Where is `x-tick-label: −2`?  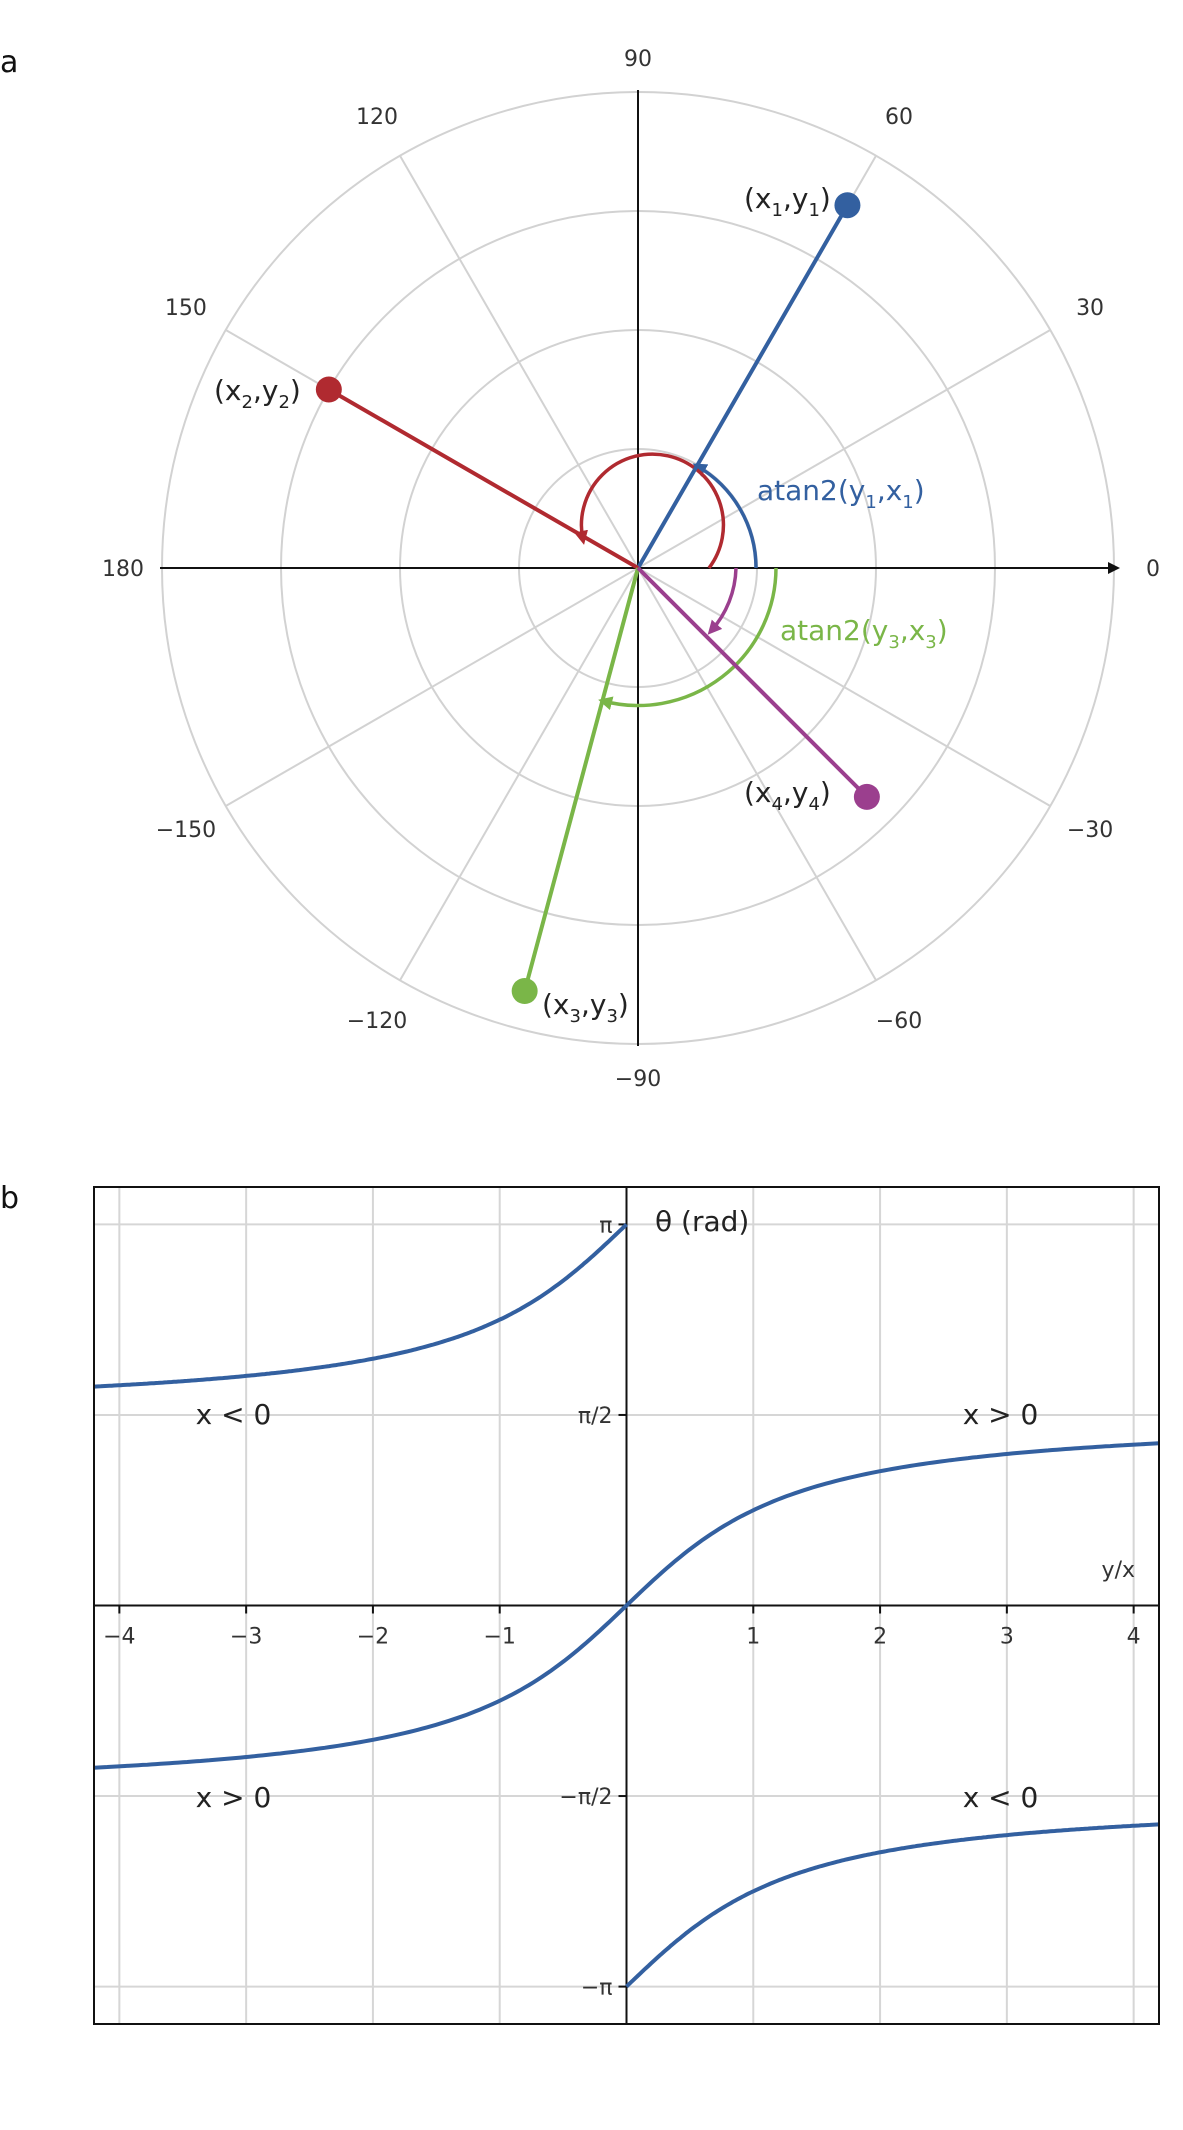 x-tick-label: −2 is located at coordinates (373, 1637).